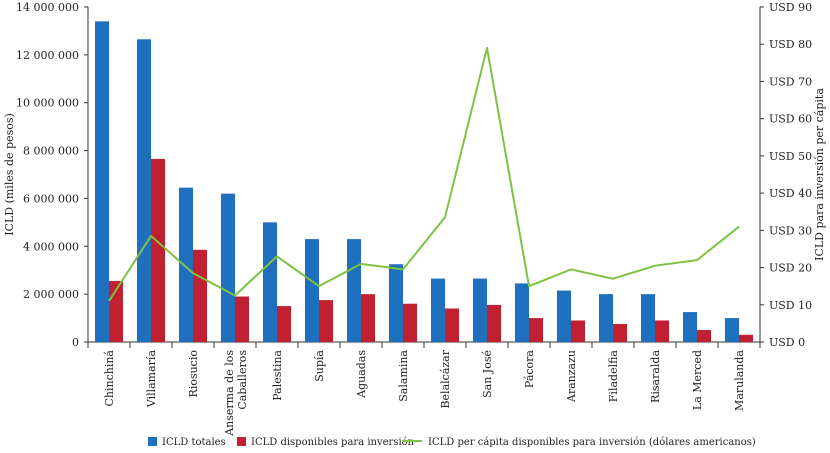 The image size is (830, 453). Describe the element at coordinates (790, 44) in the screenshot. I see `right-tick-label: USD 80` at that location.